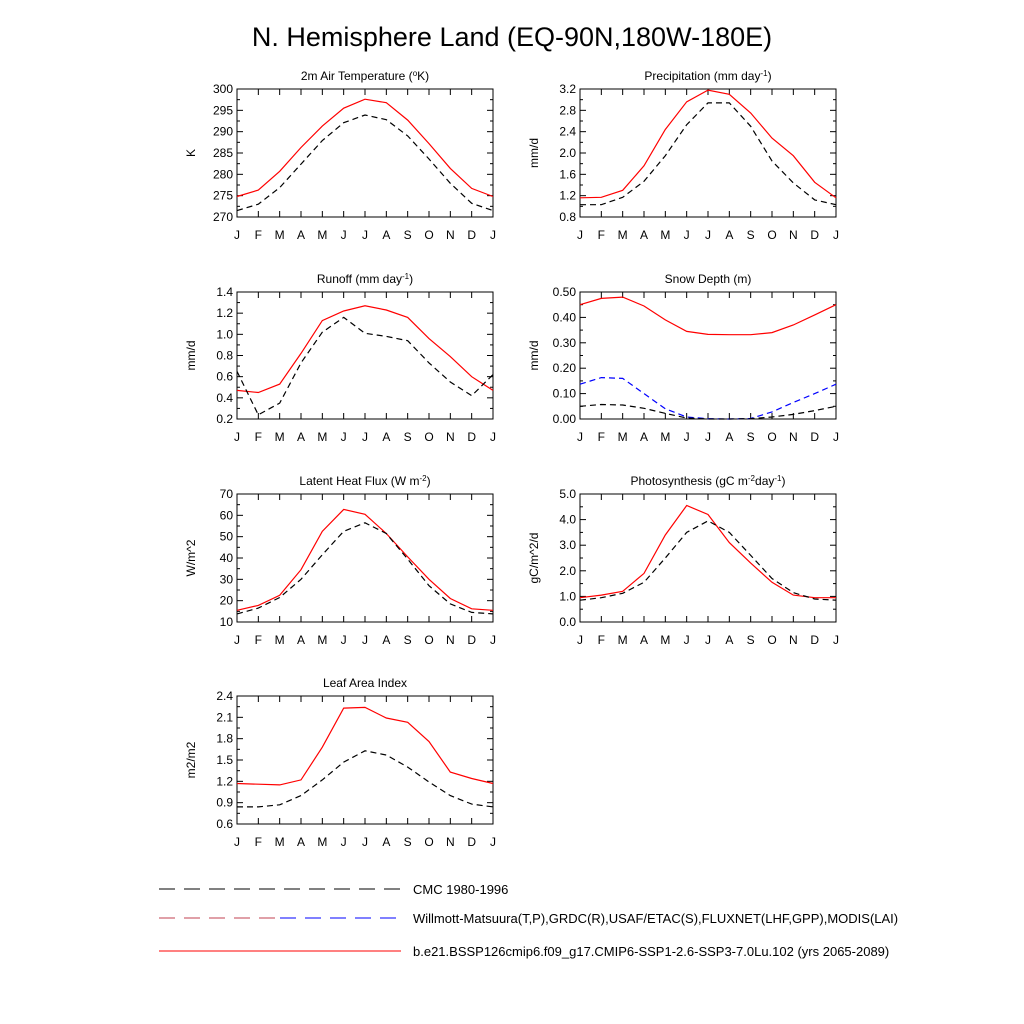  I want to click on y-tick-label: 280, so click(223, 174).